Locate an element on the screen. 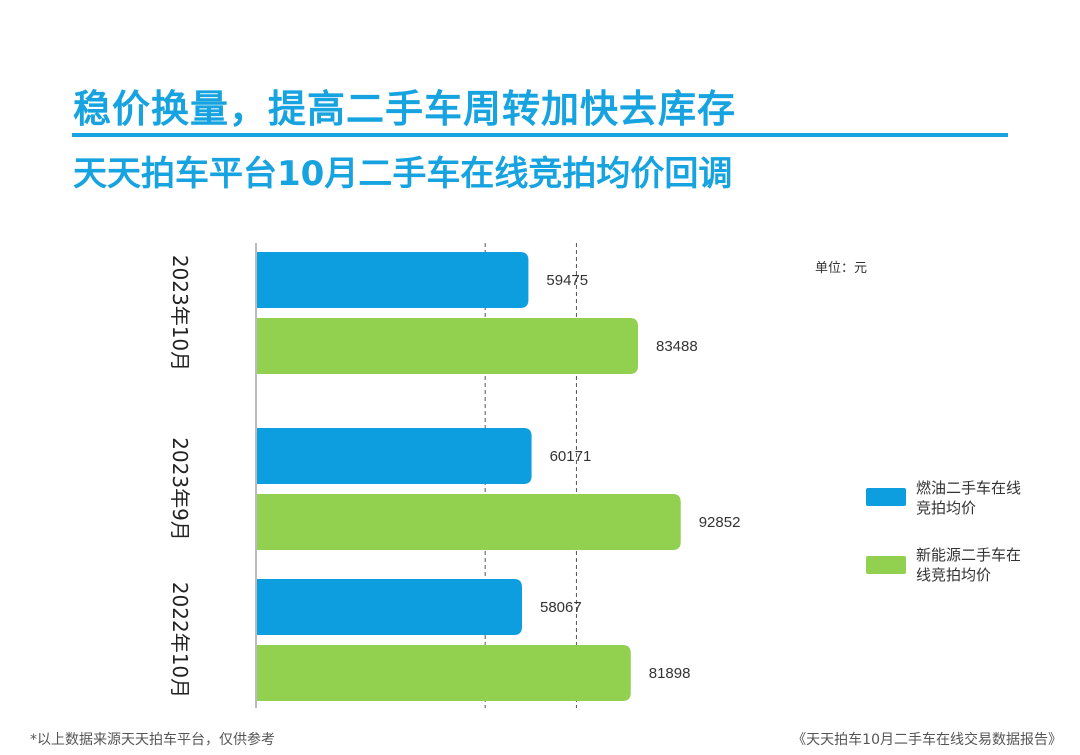  footer-note: *以上数据来源天天拍车平台，仅供参考 is located at coordinates (152, 740).